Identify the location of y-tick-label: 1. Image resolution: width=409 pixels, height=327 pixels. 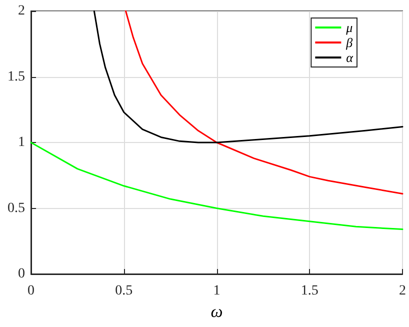
(21, 142).